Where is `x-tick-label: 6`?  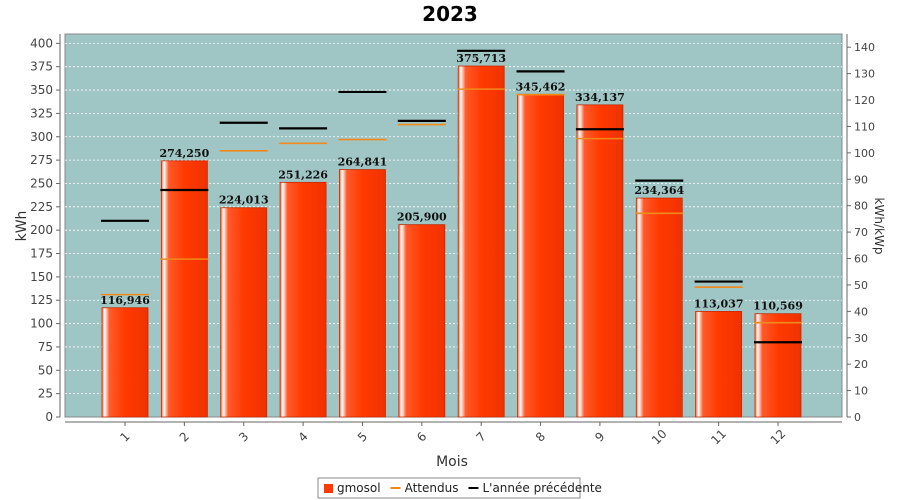
x-tick-label: 6 is located at coordinates (421, 436).